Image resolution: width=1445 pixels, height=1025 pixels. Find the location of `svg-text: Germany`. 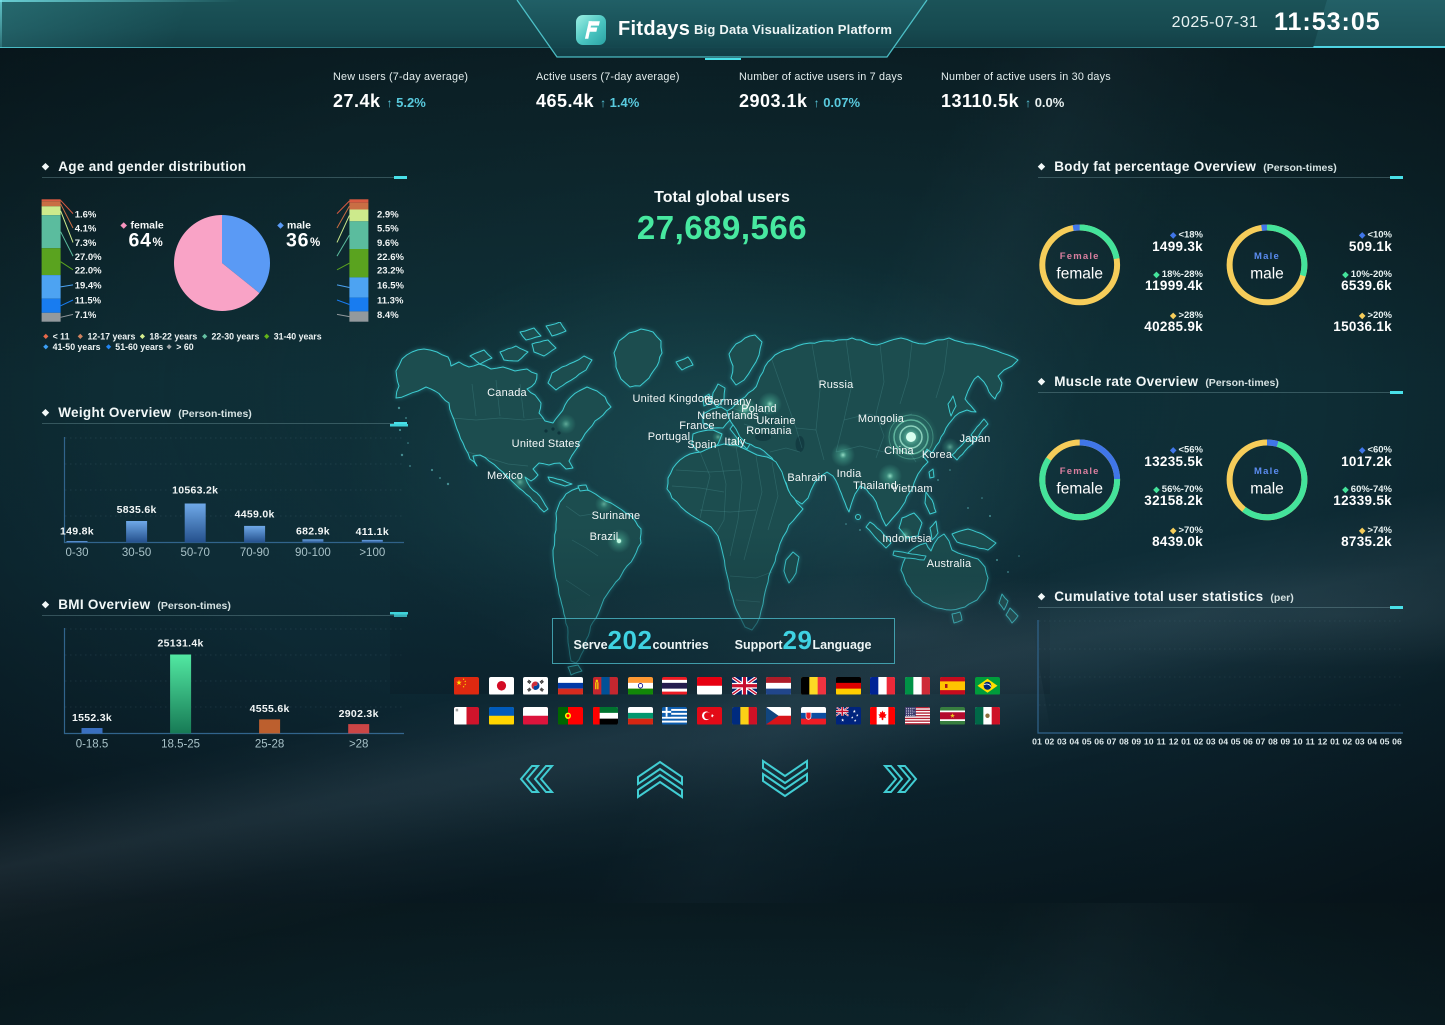

svg-text: Germany is located at coordinates (728, 402).